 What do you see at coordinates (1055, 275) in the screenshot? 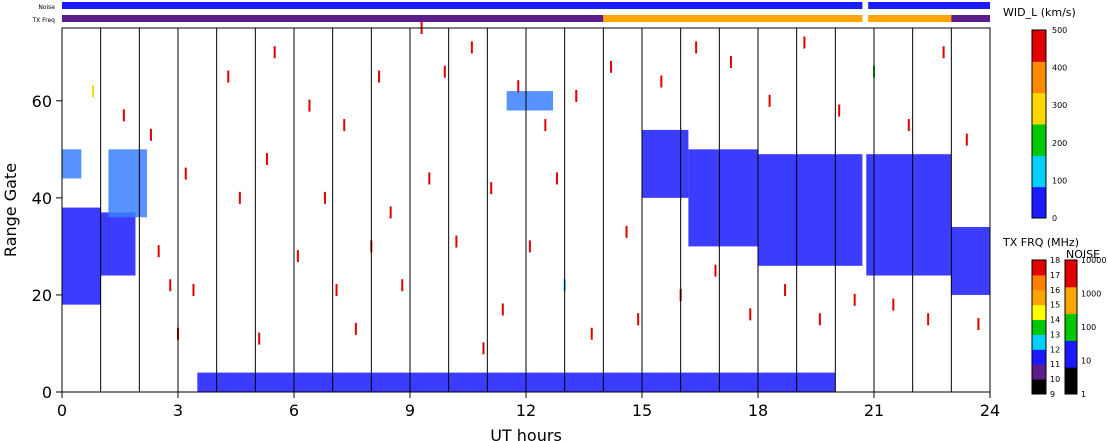
I see `colorbar-tick-label: 17` at bounding box center [1055, 275].